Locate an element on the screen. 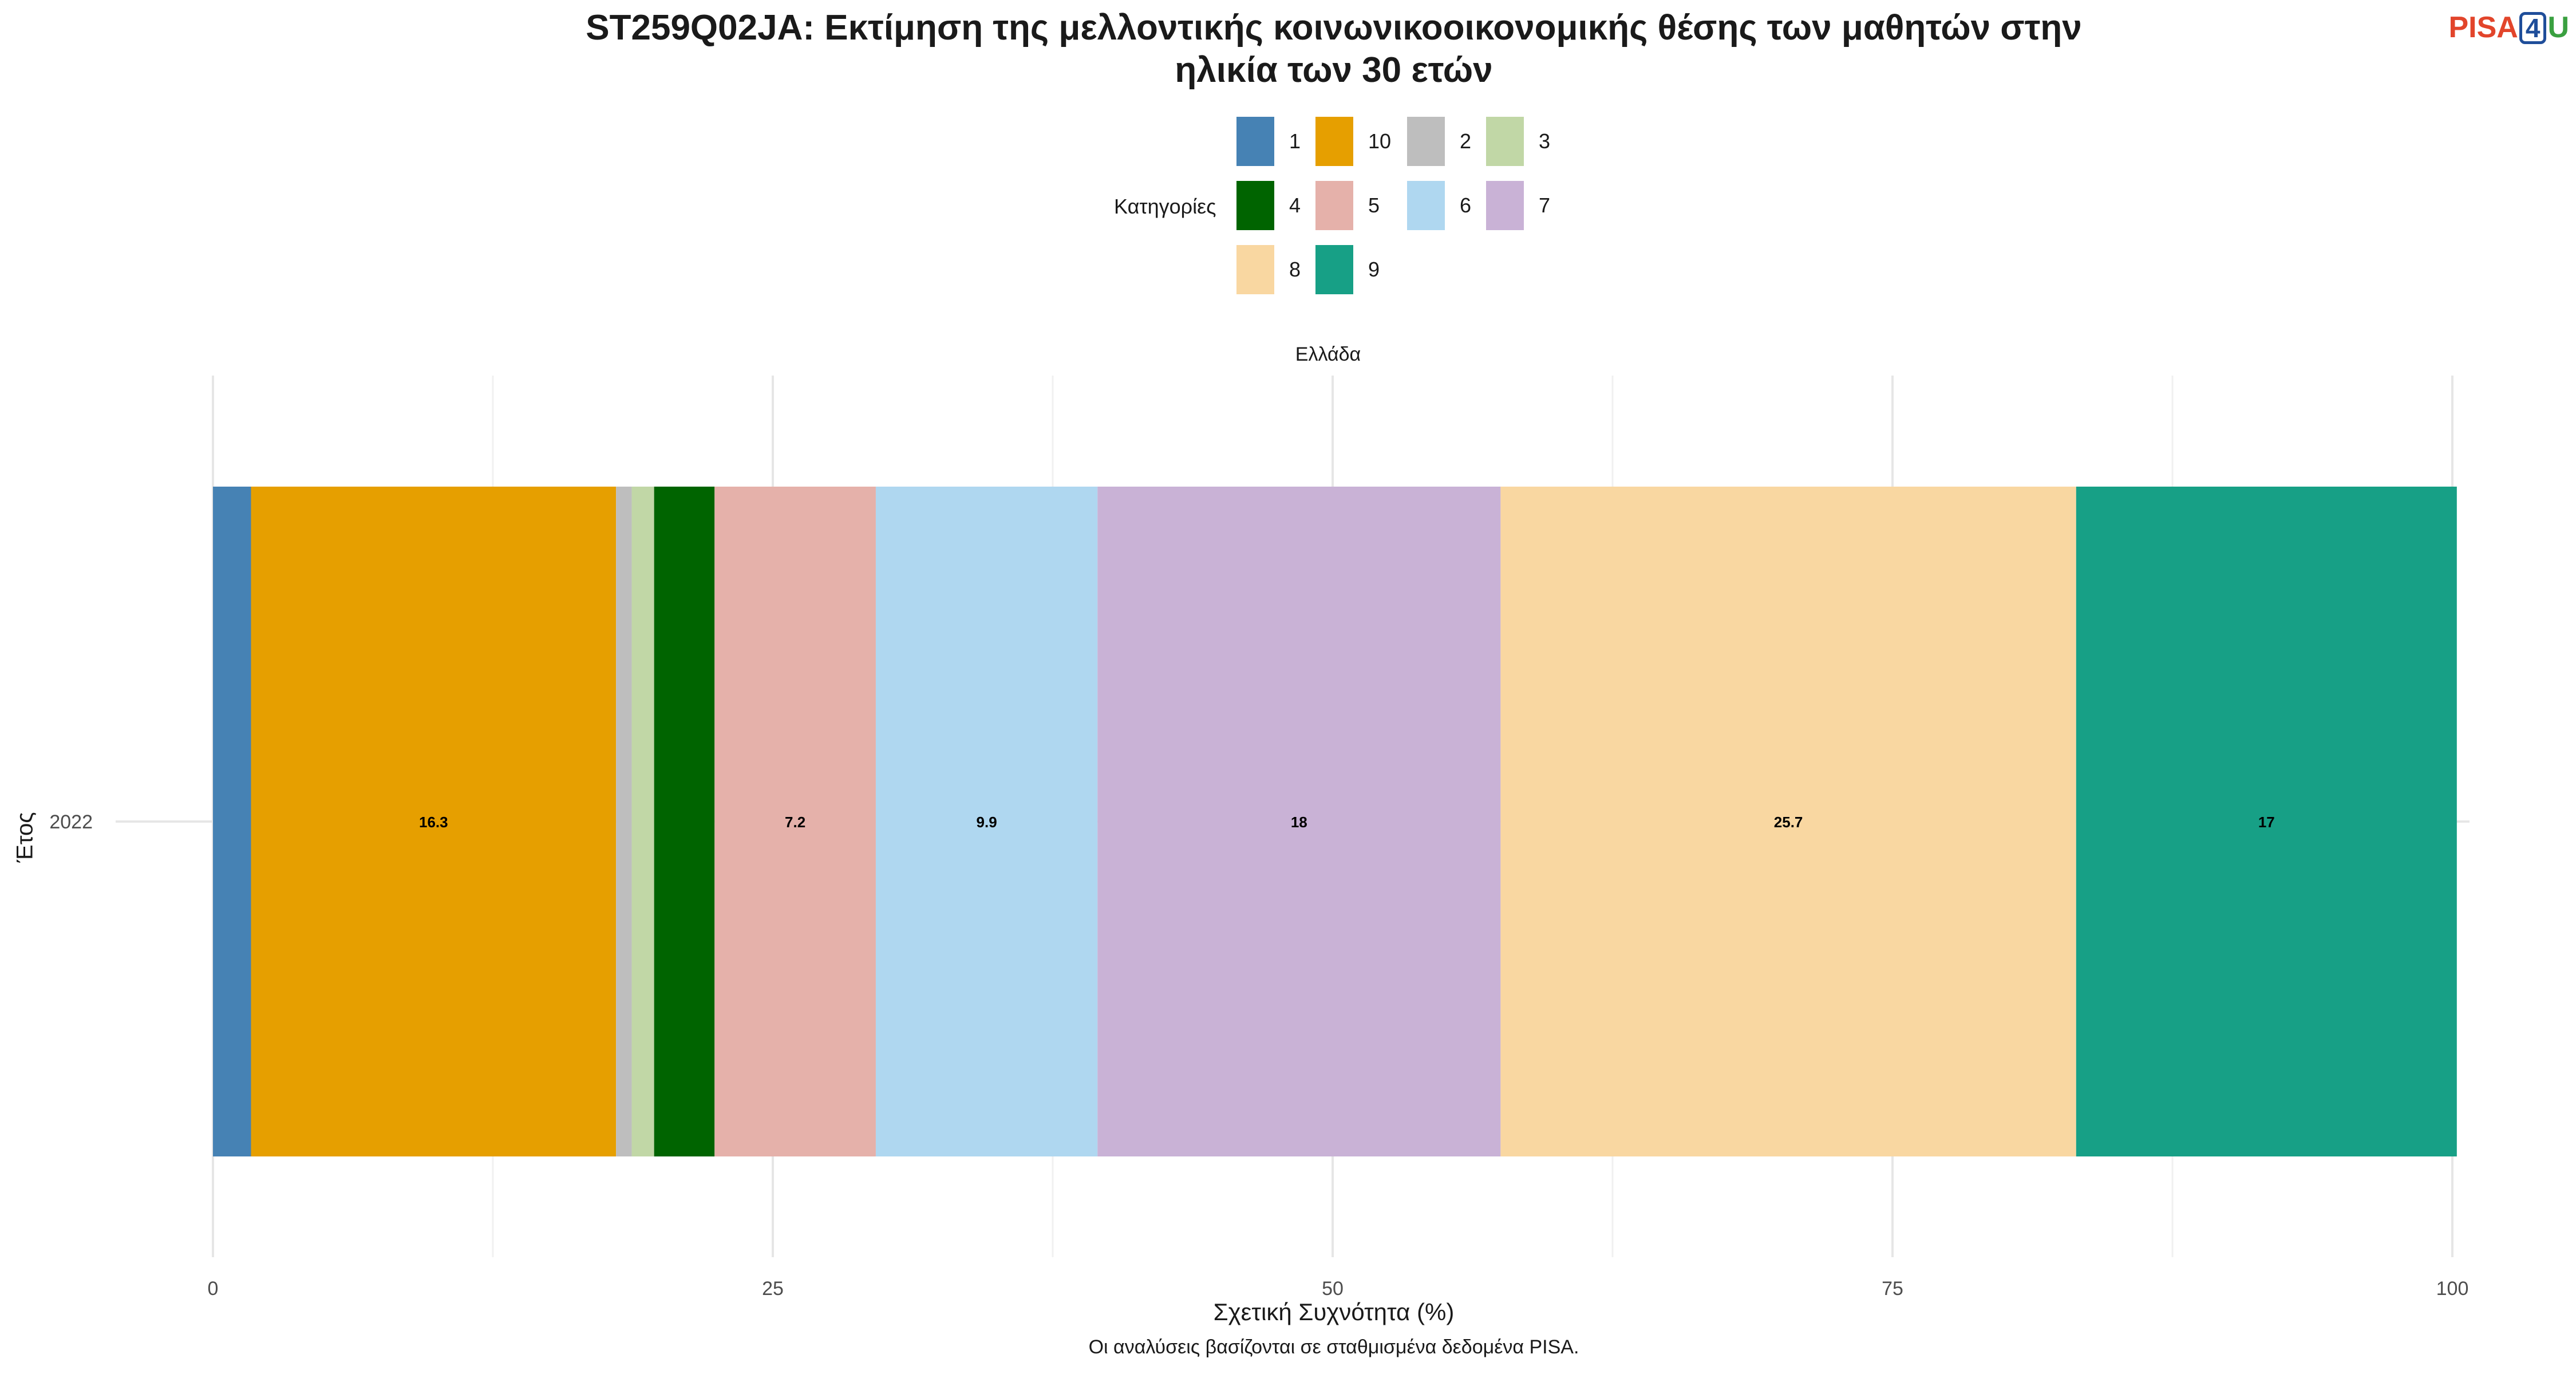 Image resolution: width=2576 pixels, height=1374 pixels. x-axis-title: Σχετική Συχνότητα (%) is located at coordinates (1334, 1312).